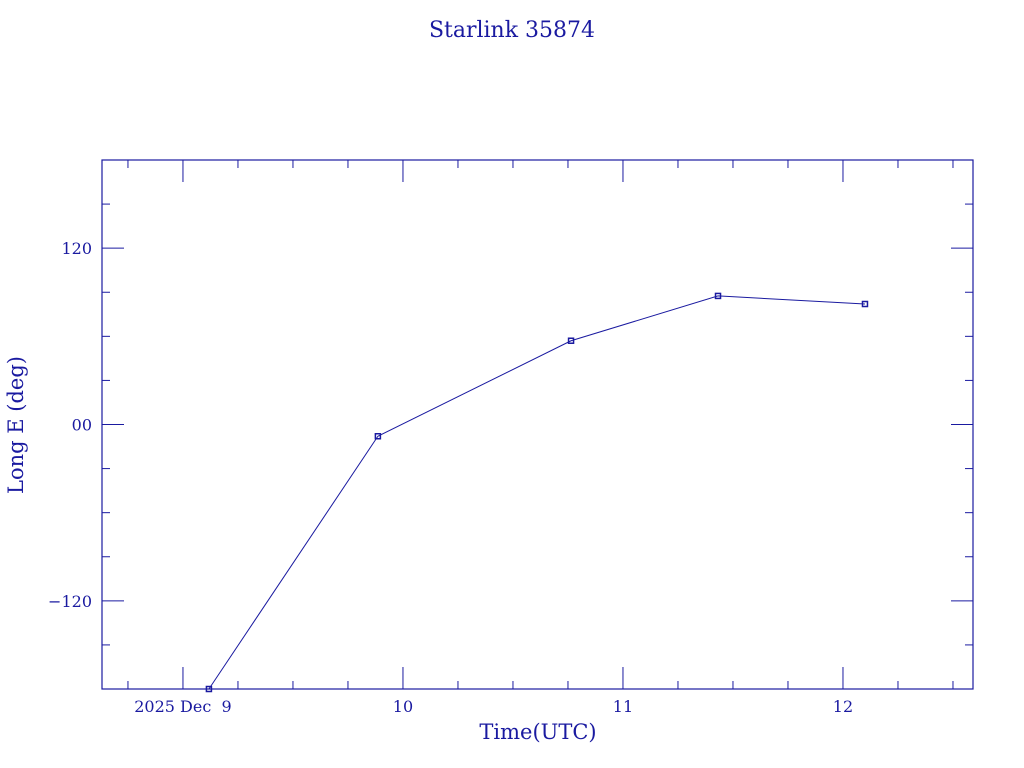 Image resolution: width=1024 pixels, height=768 pixels. I want to click on x-tick-label: 10, so click(403, 706).